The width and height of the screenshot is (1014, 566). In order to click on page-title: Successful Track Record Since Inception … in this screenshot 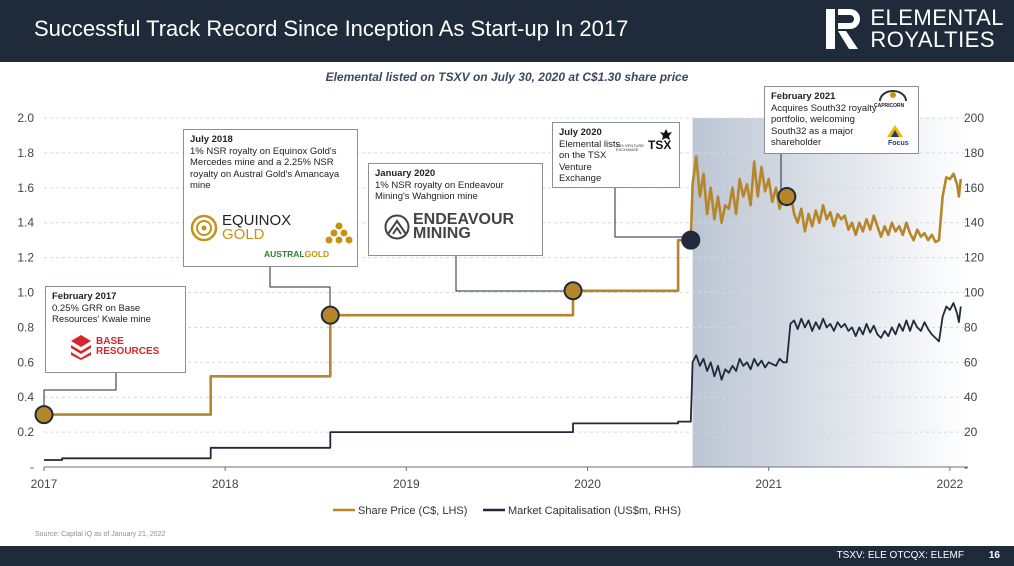, I will do `click(331, 28)`.